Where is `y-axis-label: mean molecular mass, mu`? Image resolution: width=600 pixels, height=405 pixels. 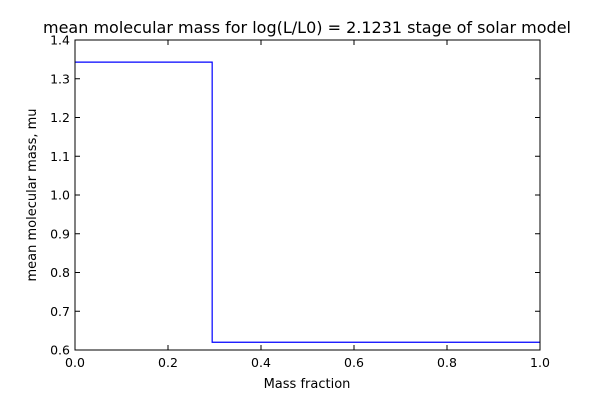 y-axis-label: mean molecular mass, mu is located at coordinates (32, 194).